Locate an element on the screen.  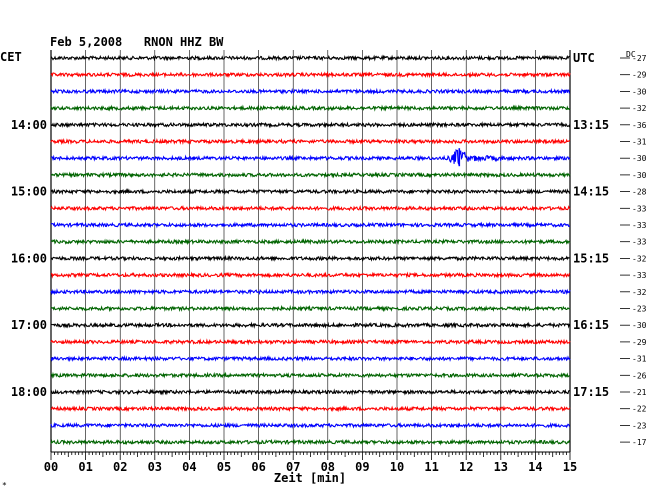
x-tick-label: 09 is located at coordinates (362, 467).